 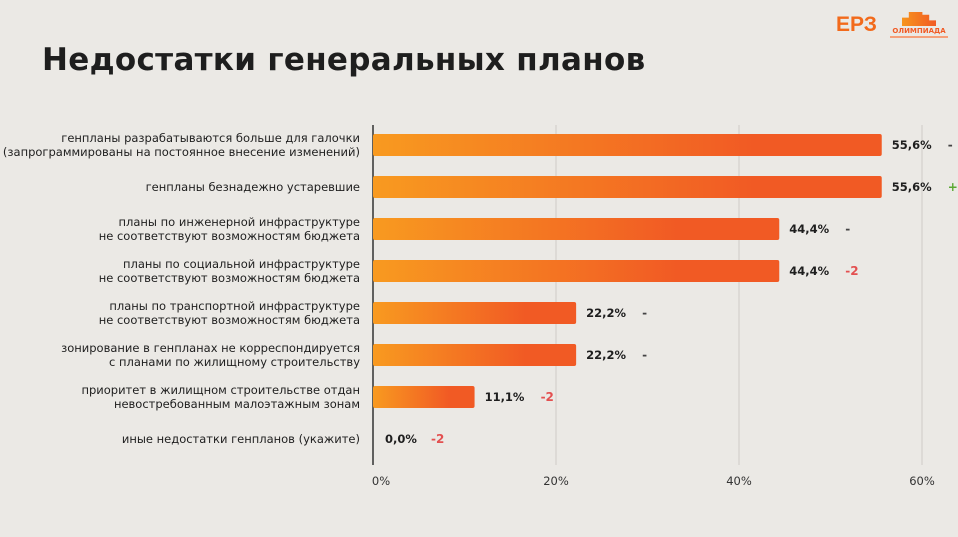 What do you see at coordinates (401, 439) in the screenshot?
I see `data-label: 0,0%` at bounding box center [401, 439].